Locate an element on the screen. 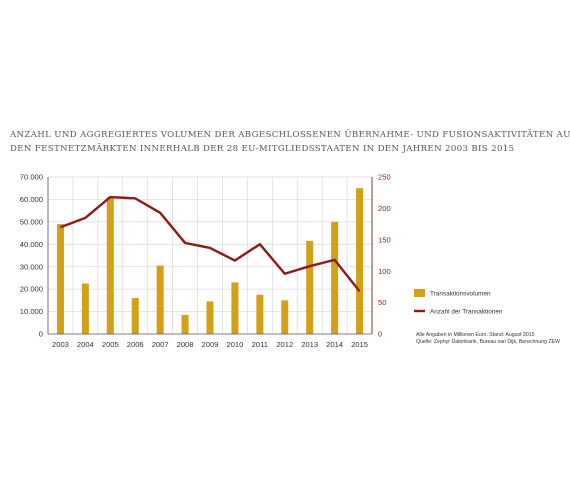  bar-2005 is located at coordinates (110, 265).